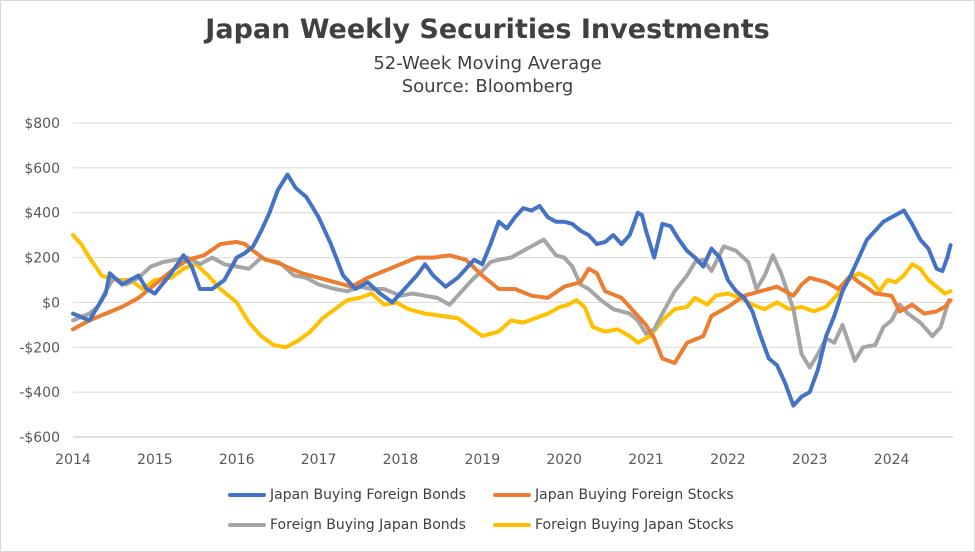 The width and height of the screenshot is (975, 552). What do you see at coordinates (51, 303) in the screenshot?
I see `y-tick-label: $0` at bounding box center [51, 303].